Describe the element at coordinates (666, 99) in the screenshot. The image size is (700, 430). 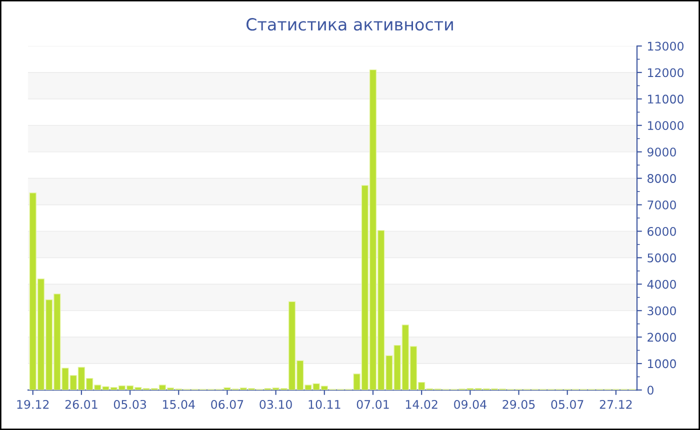
I see `y-tick-label: 11000` at that location.